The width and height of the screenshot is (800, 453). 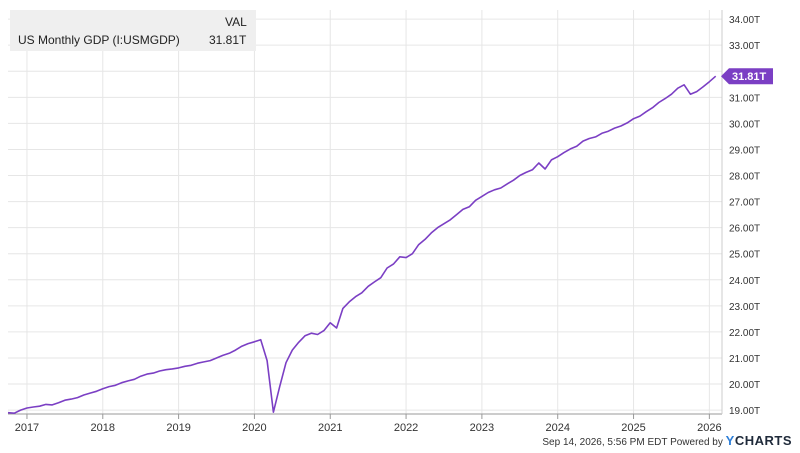 I want to click on y-tick-label: 26.00T, so click(x=744, y=229).